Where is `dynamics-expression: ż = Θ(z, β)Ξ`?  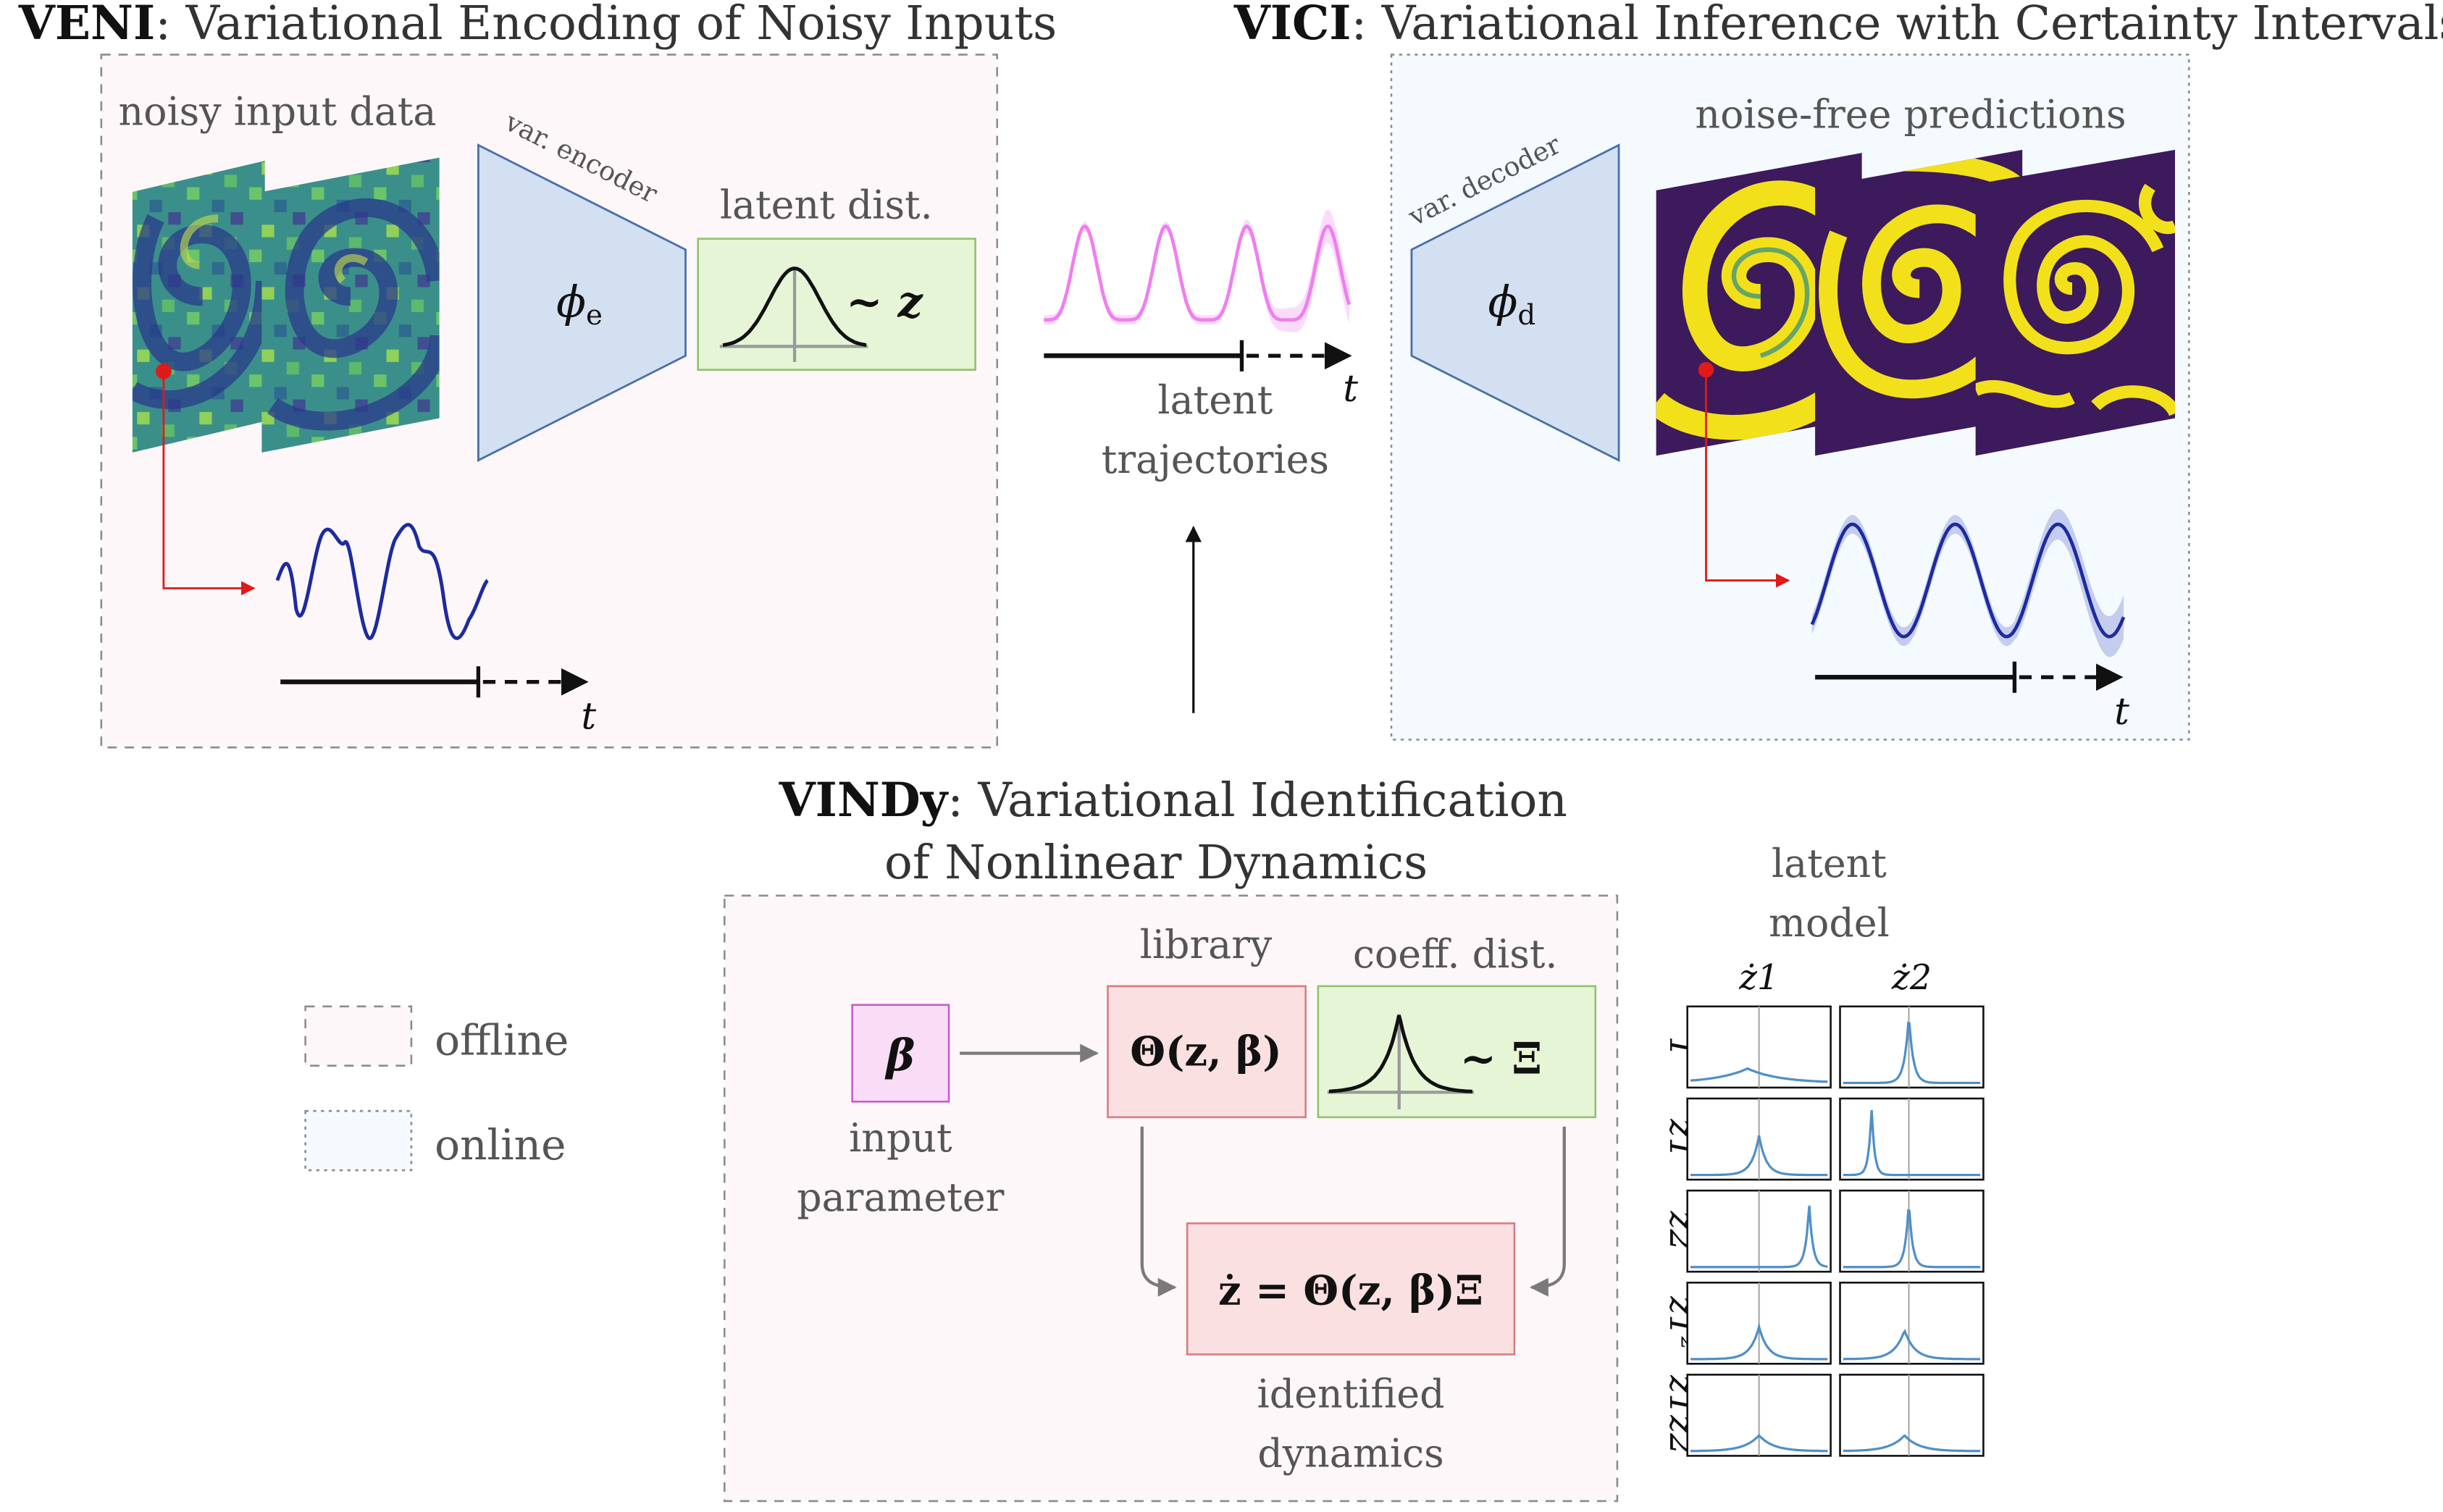 dynamics-expression: ż = Θ(z, β)Ξ is located at coordinates (1350, 1290).